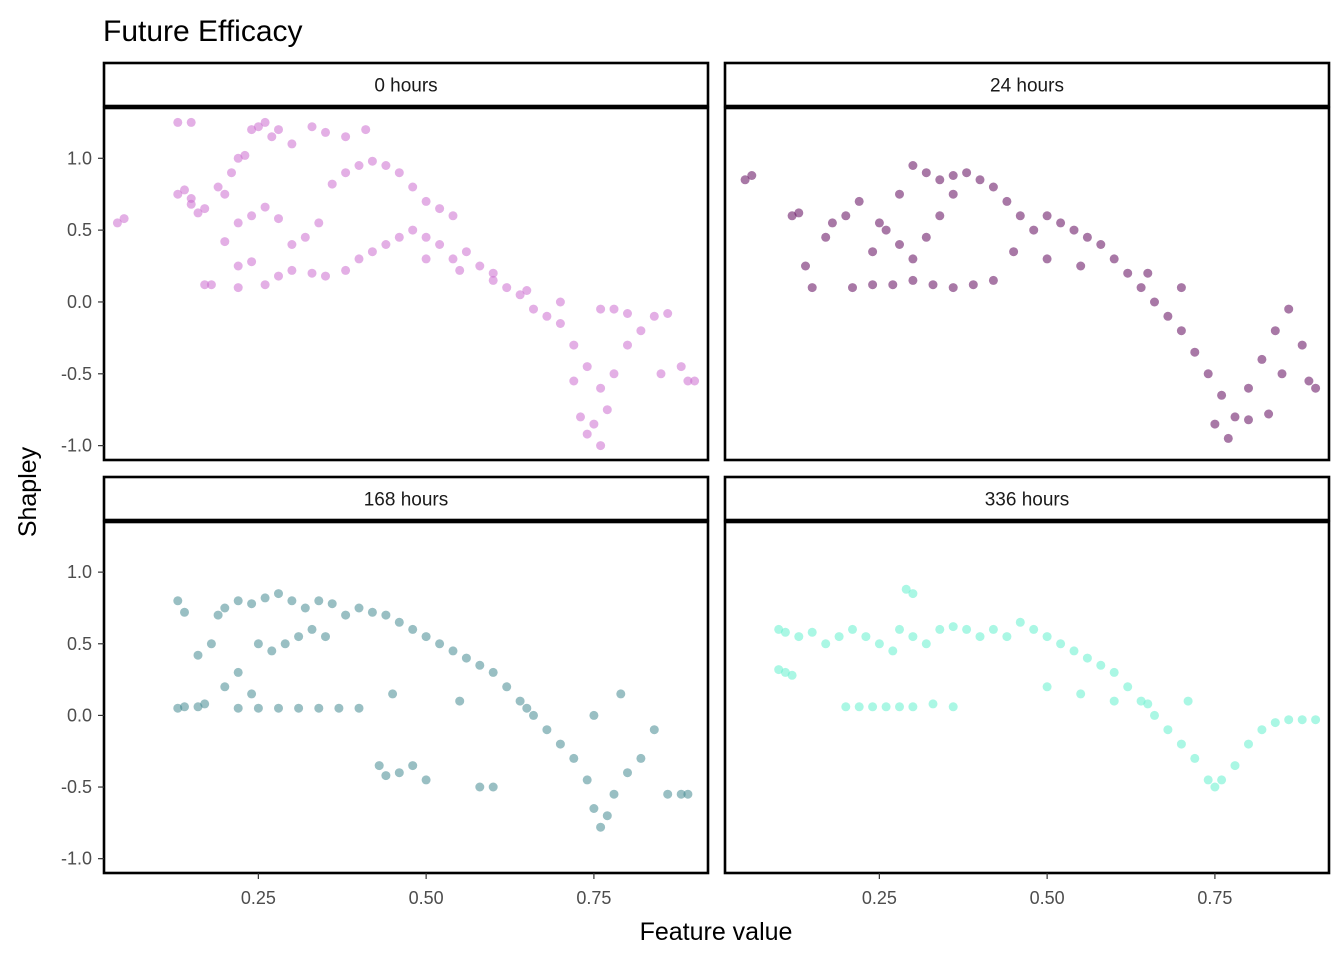 This screenshot has width=1344, height=960. What do you see at coordinates (203, 31) in the screenshot?
I see `chart-title: Future Efficacy` at bounding box center [203, 31].